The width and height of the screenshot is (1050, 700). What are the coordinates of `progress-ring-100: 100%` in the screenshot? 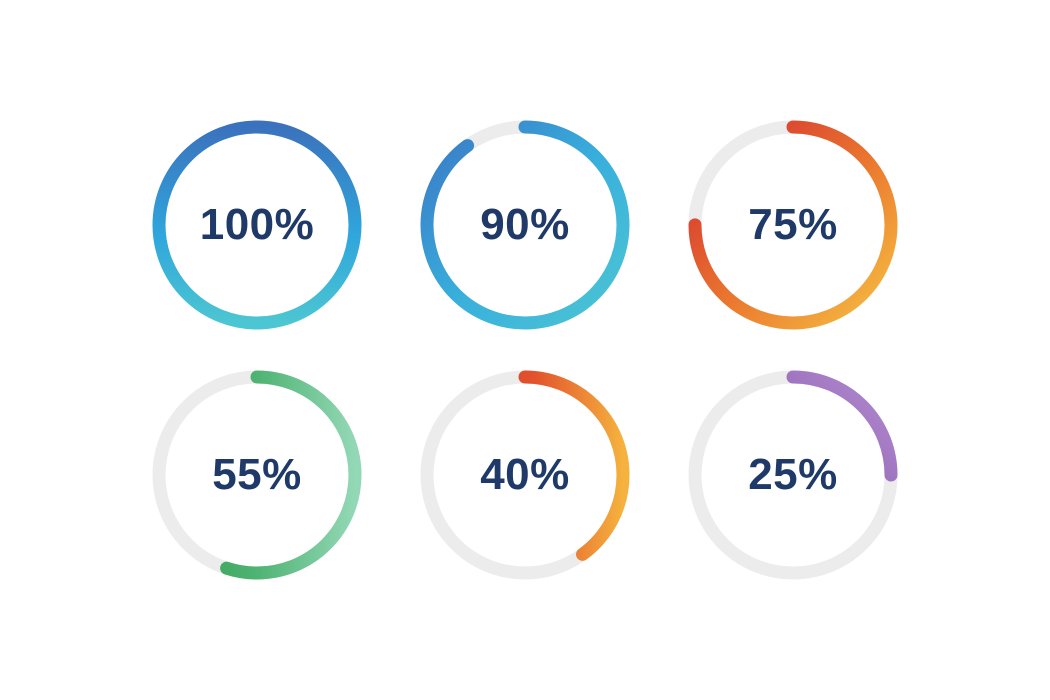 It's located at (257, 225).